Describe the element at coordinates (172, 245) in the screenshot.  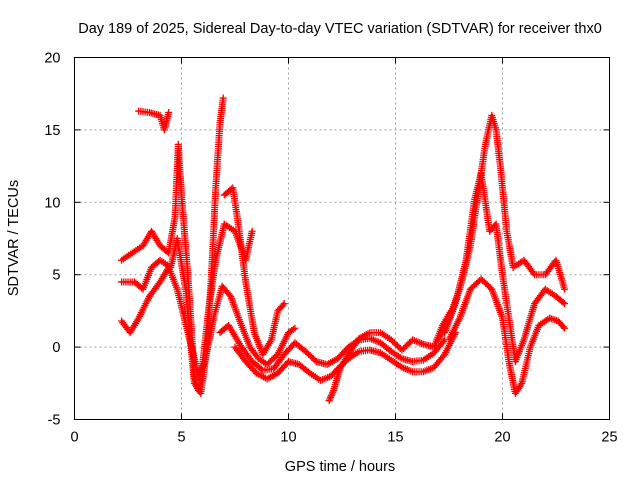
I see `satellite-track-c` at that location.